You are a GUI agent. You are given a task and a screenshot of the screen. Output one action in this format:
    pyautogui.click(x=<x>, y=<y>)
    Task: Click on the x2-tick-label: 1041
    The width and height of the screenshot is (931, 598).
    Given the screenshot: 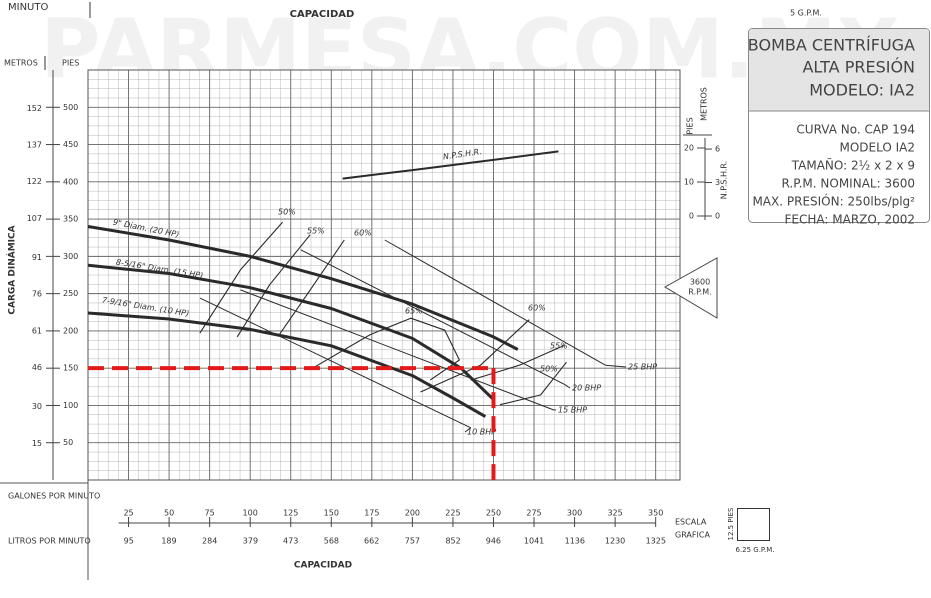 What is the action you would take?
    pyautogui.click(x=534, y=541)
    